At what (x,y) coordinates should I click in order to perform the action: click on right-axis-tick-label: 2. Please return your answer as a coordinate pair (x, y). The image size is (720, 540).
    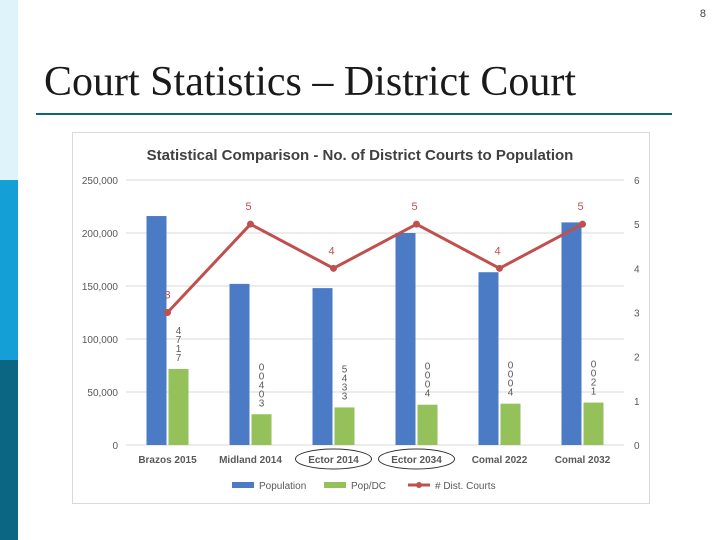
    Looking at the image, I should click on (637, 358).